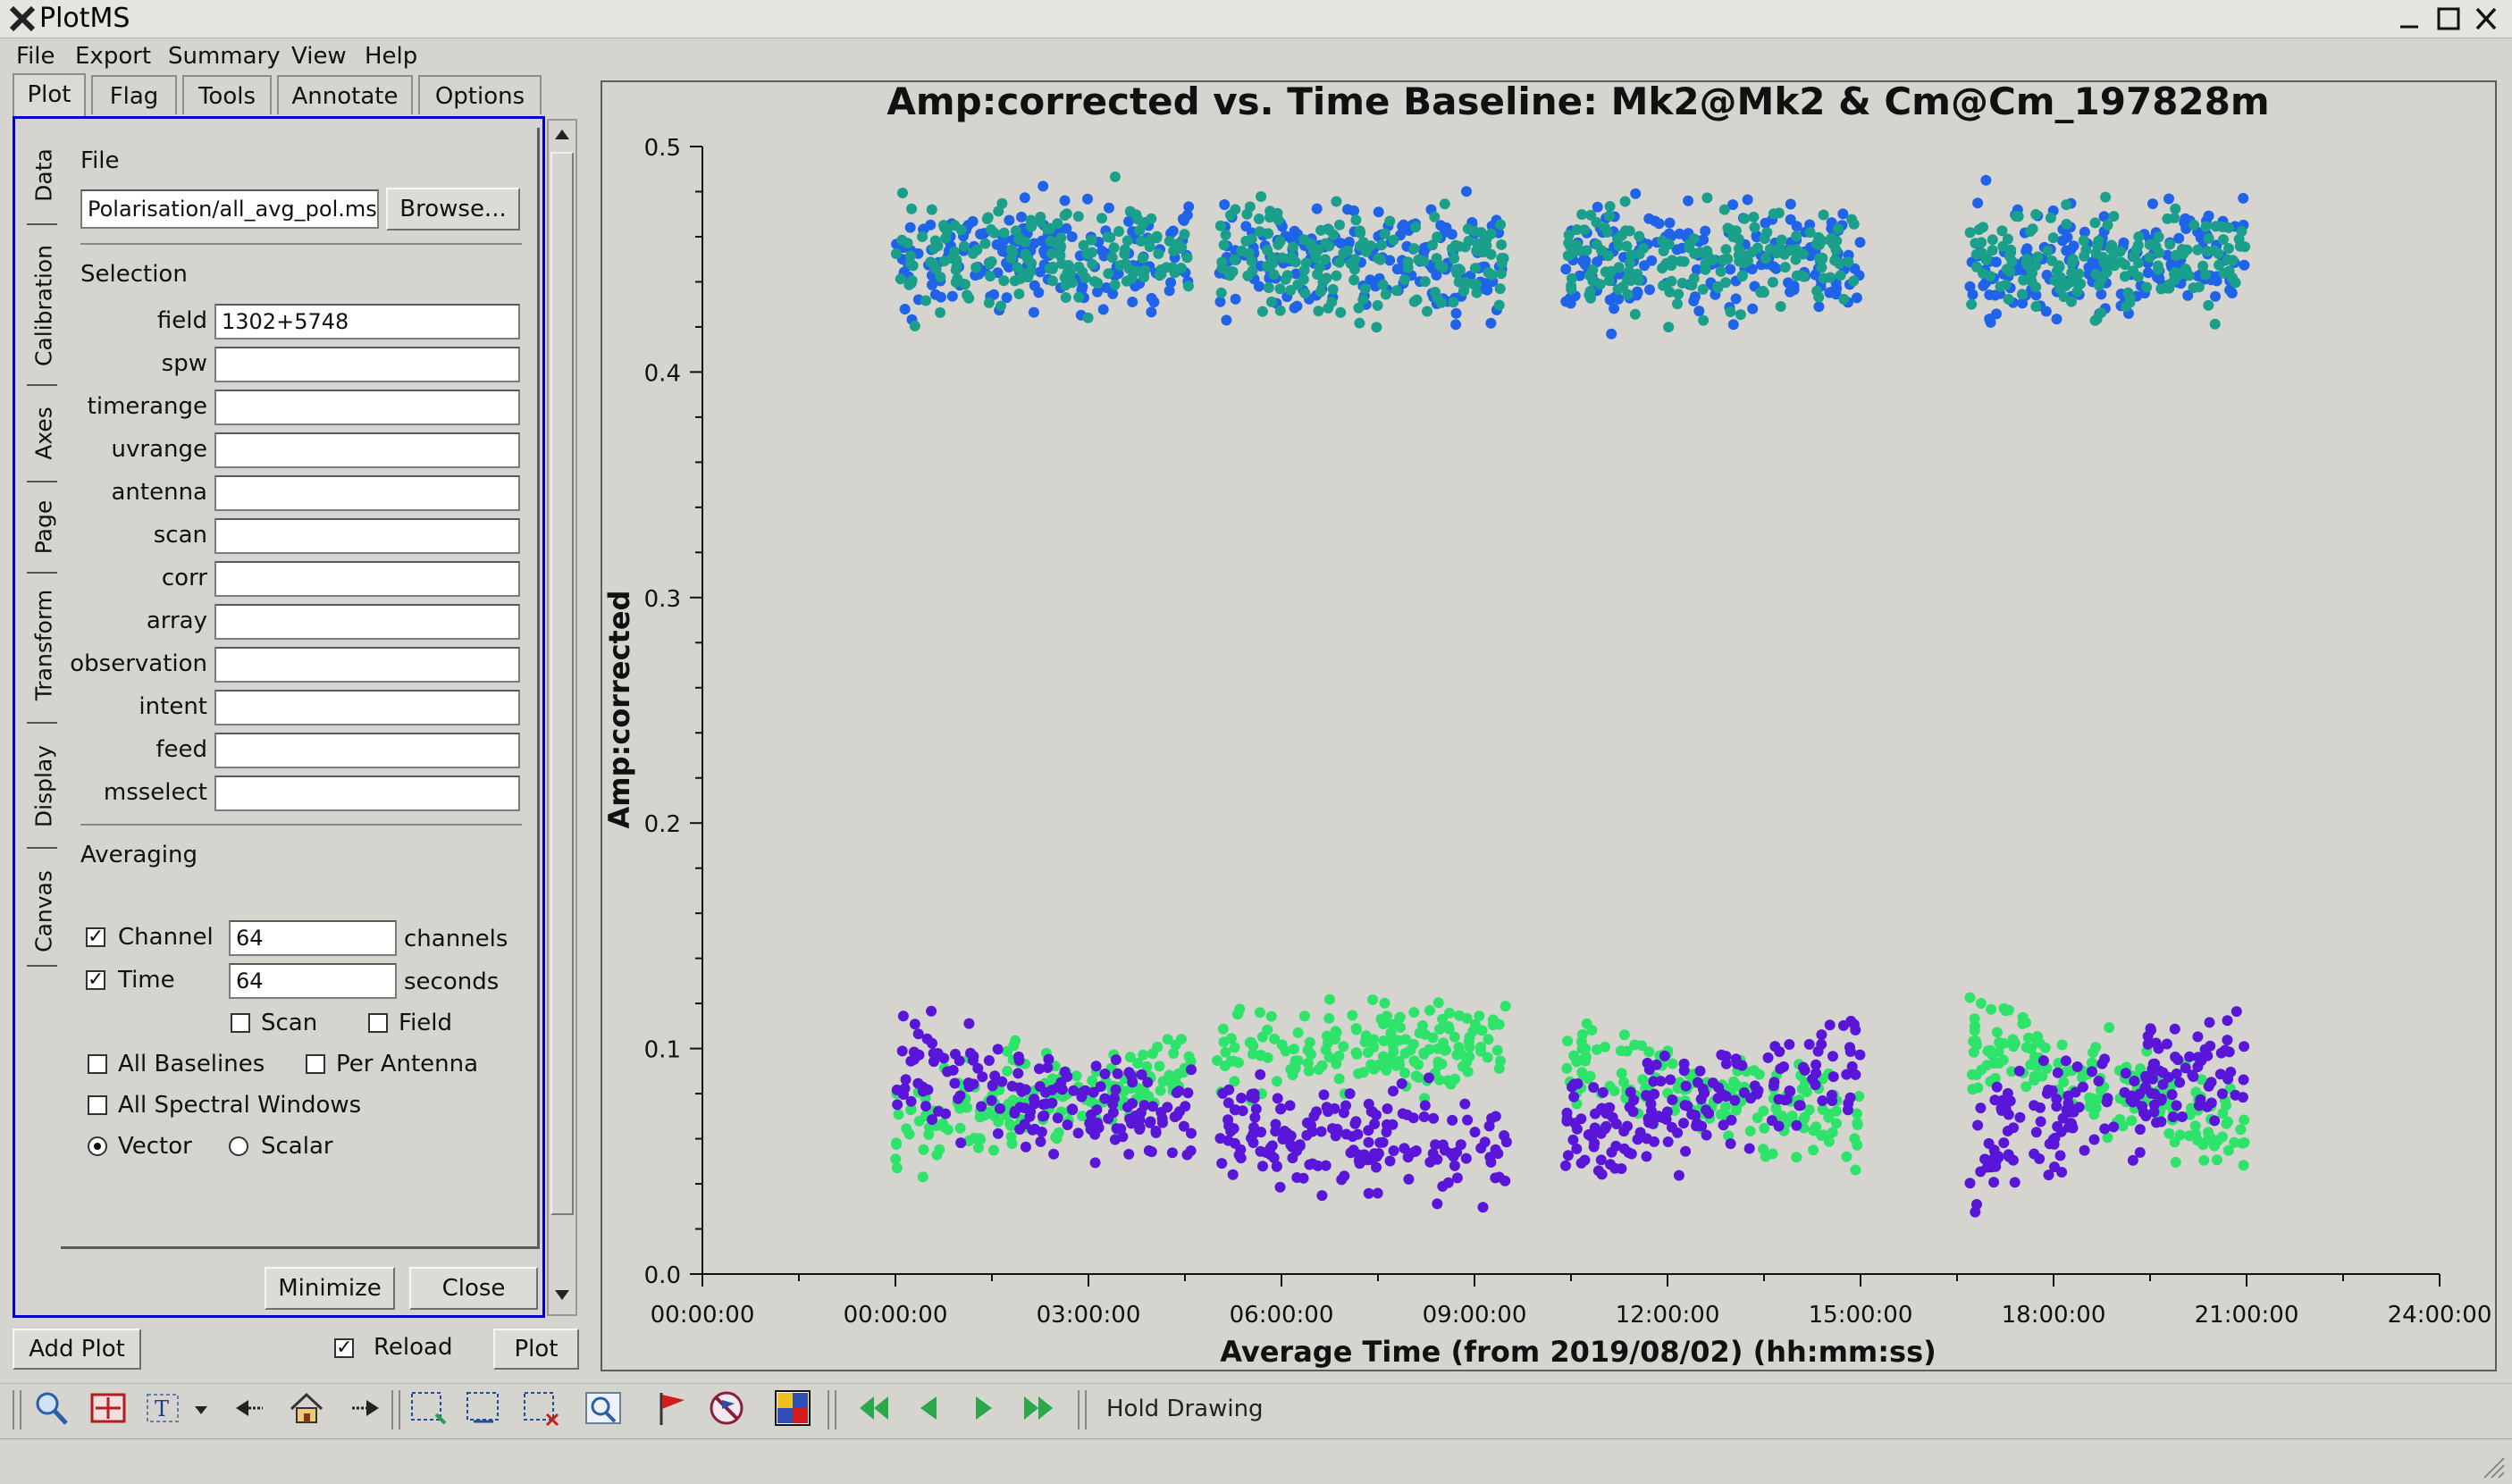 The image size is (2512, 1484). Describe the element at coordinates (109, 1409) in the screenshot. I see `pan-icon` at that location.